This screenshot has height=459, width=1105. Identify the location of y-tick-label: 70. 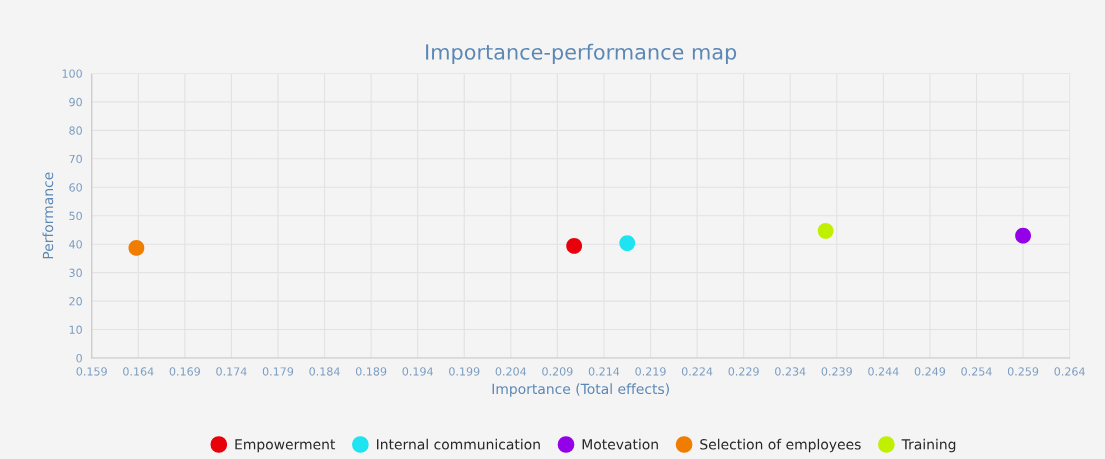
(75, 159).